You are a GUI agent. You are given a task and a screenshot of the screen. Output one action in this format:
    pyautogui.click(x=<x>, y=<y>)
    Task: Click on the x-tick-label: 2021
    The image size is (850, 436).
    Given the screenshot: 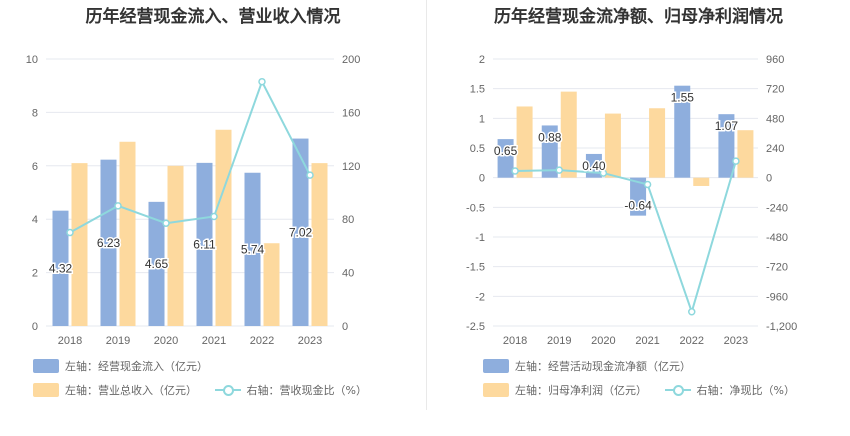 What is the action you would take?
    pyautogui.click(x=214, y=341)
    